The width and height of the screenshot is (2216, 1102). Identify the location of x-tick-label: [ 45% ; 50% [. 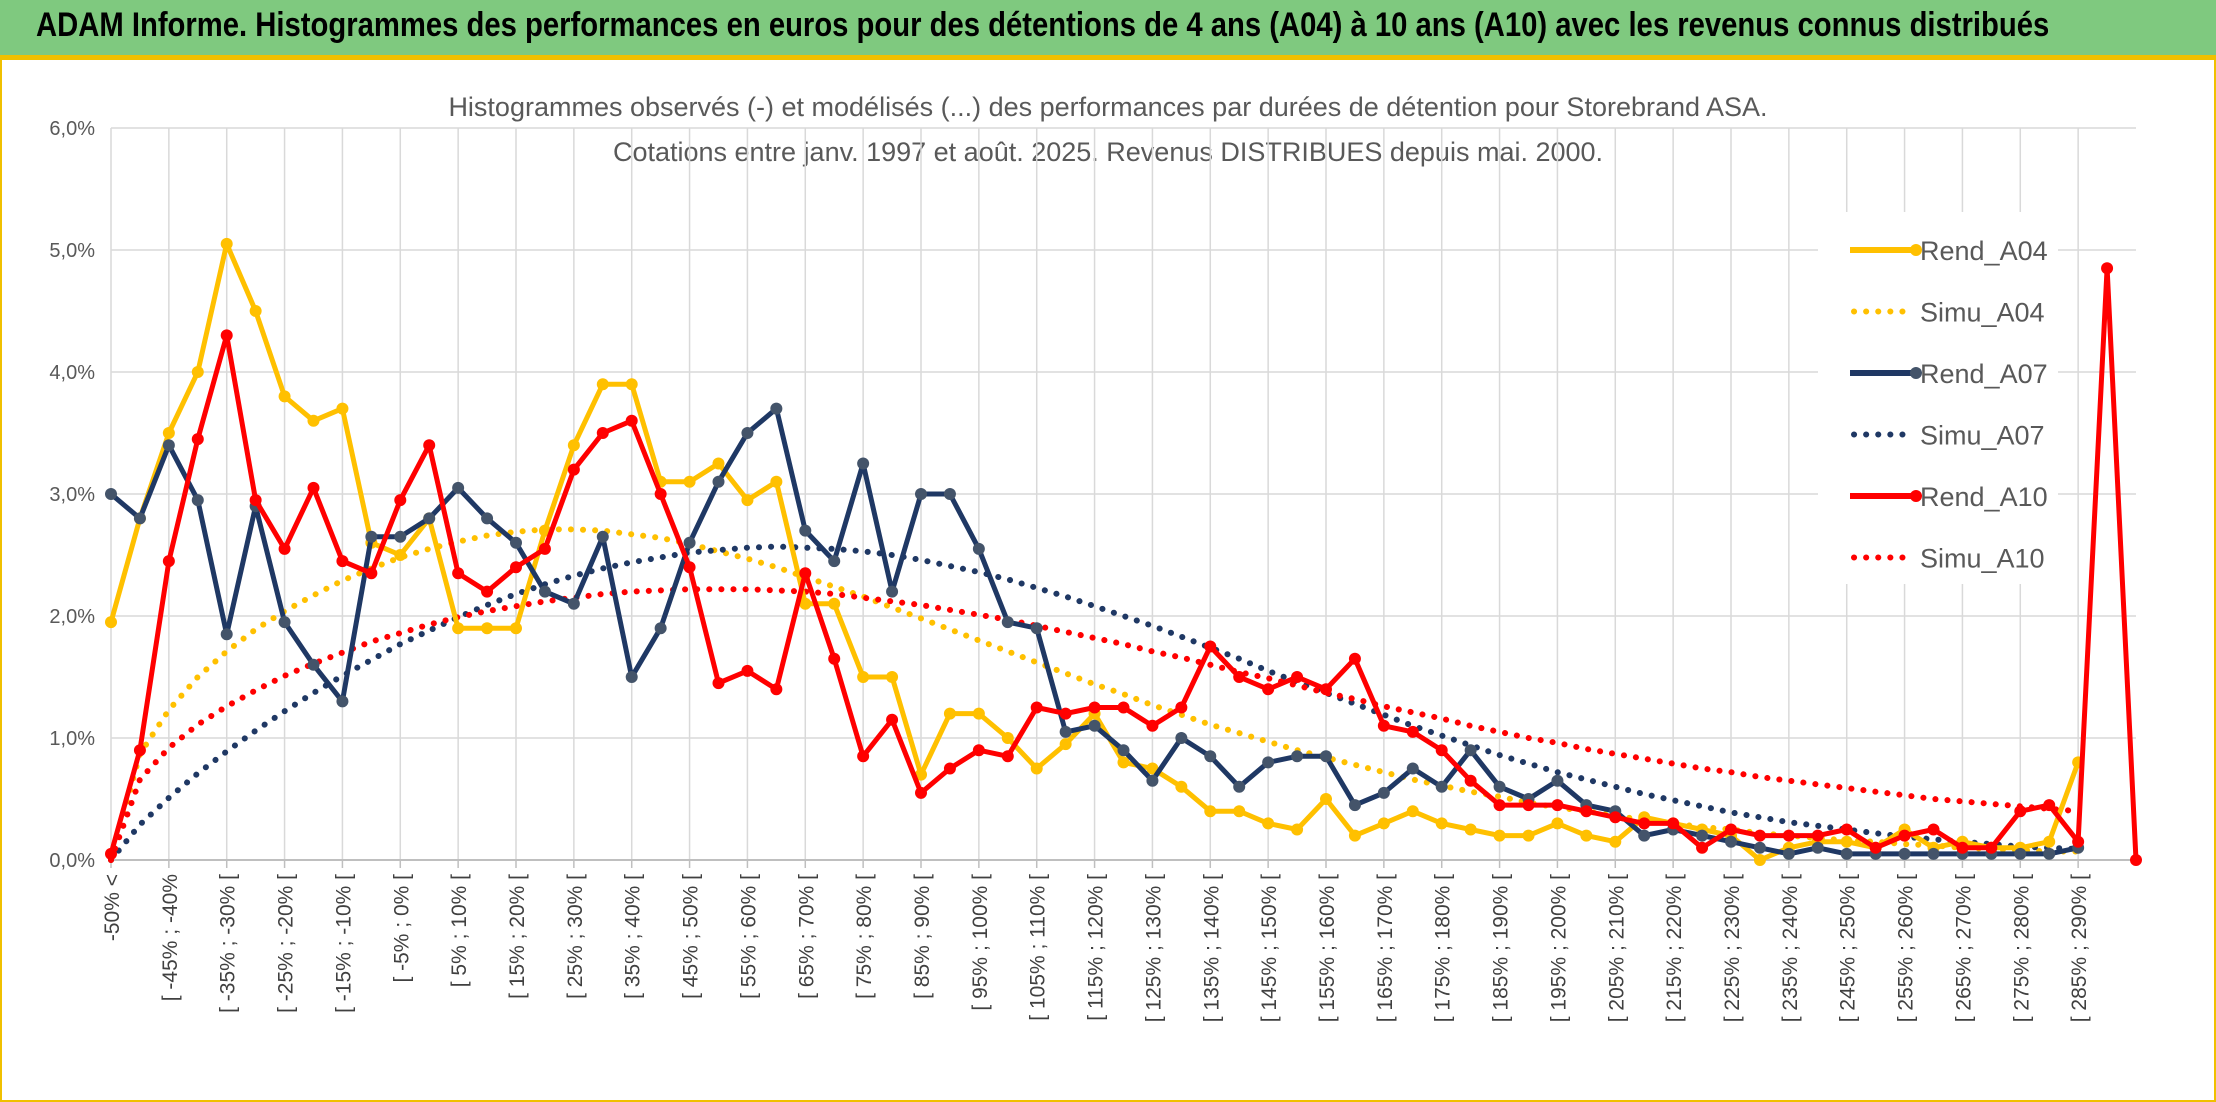
(691, 936).